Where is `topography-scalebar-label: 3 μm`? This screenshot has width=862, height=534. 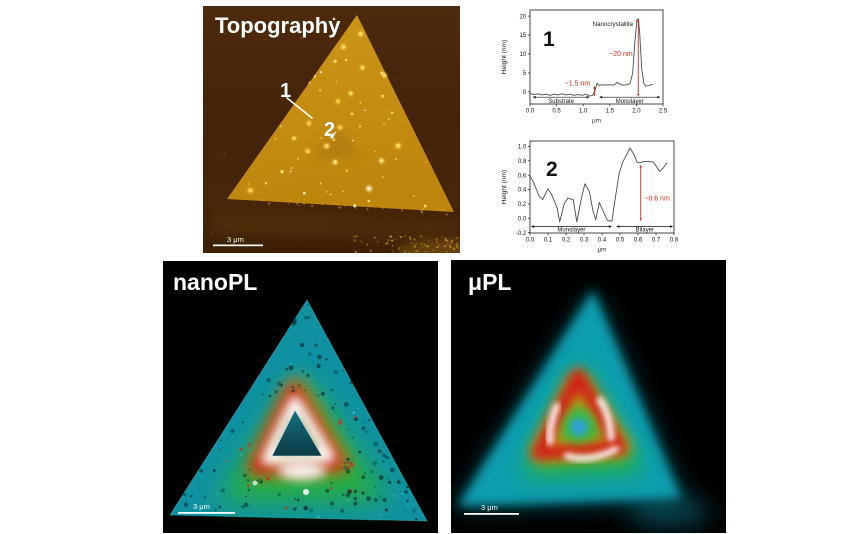
topography-scalebar-label: 3 μm is located at coordinates (235, 239).